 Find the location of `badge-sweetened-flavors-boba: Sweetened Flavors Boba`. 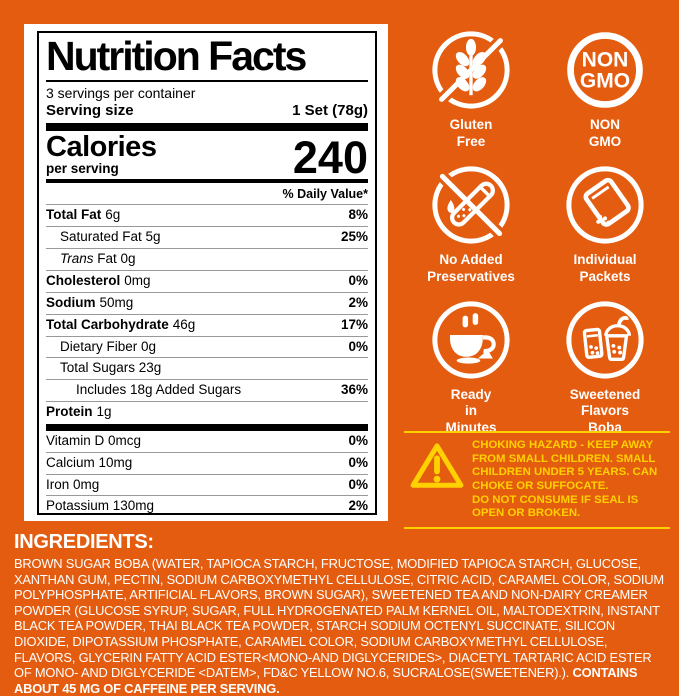

badge-sweetened-flavors-boba: Sweetened Flavors Boba is located at coordinates (605, 368).